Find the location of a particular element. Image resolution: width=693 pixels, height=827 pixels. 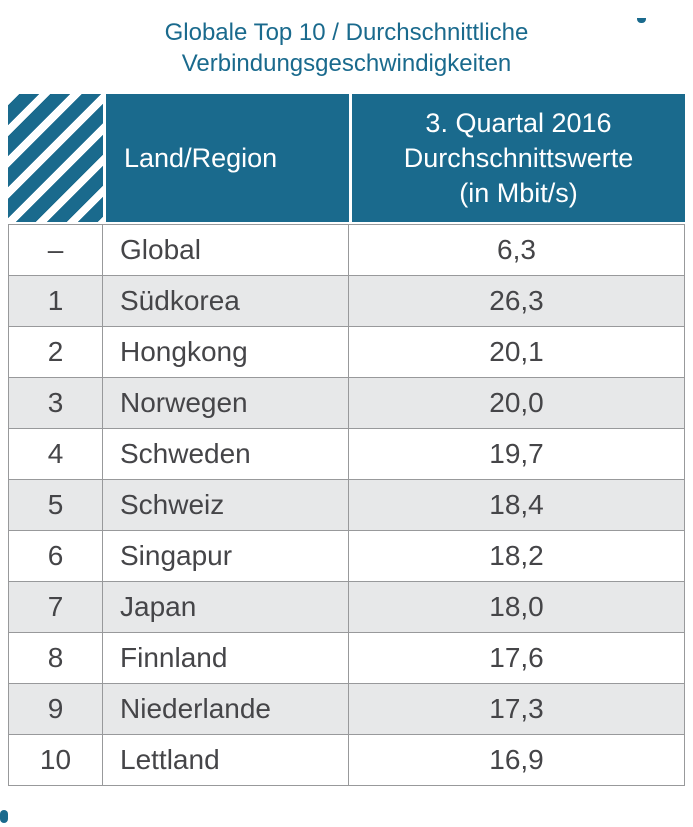

value-cell: 16,9 is located at coordinates (517, 761).